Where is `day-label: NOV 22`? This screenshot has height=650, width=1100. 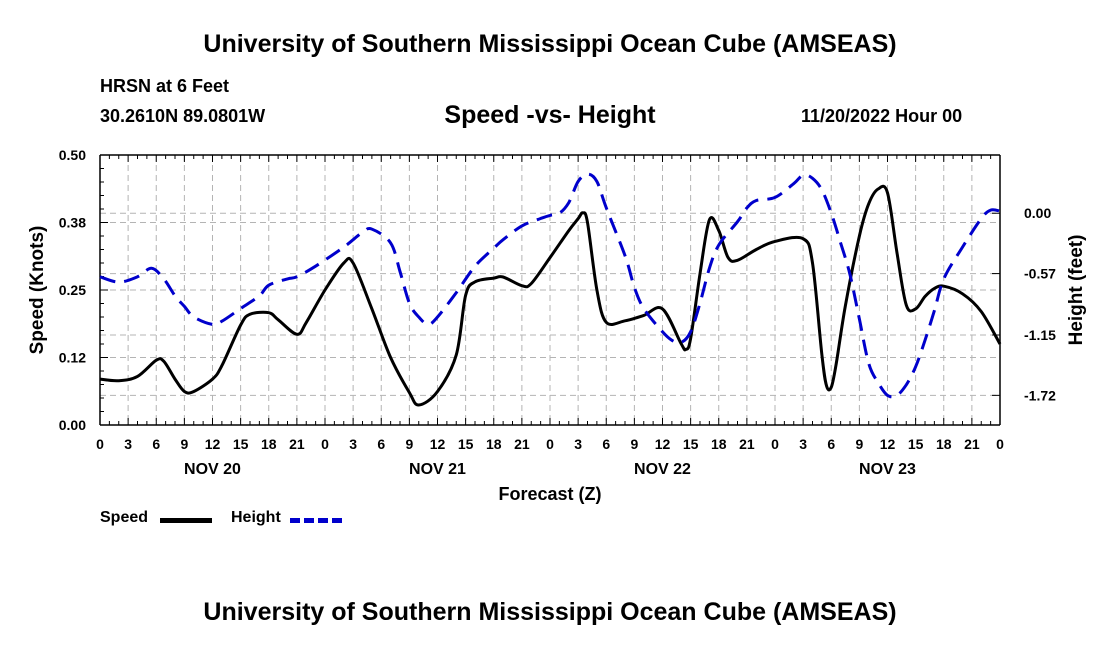
day-label: NOV 22 is located at coordinates (662, 469).